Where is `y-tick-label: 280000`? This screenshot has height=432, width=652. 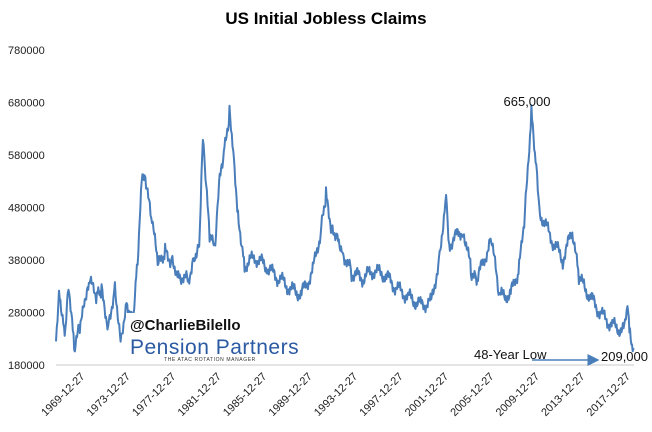
y-tick-label: 280000 is located at coordinates (26, 314).